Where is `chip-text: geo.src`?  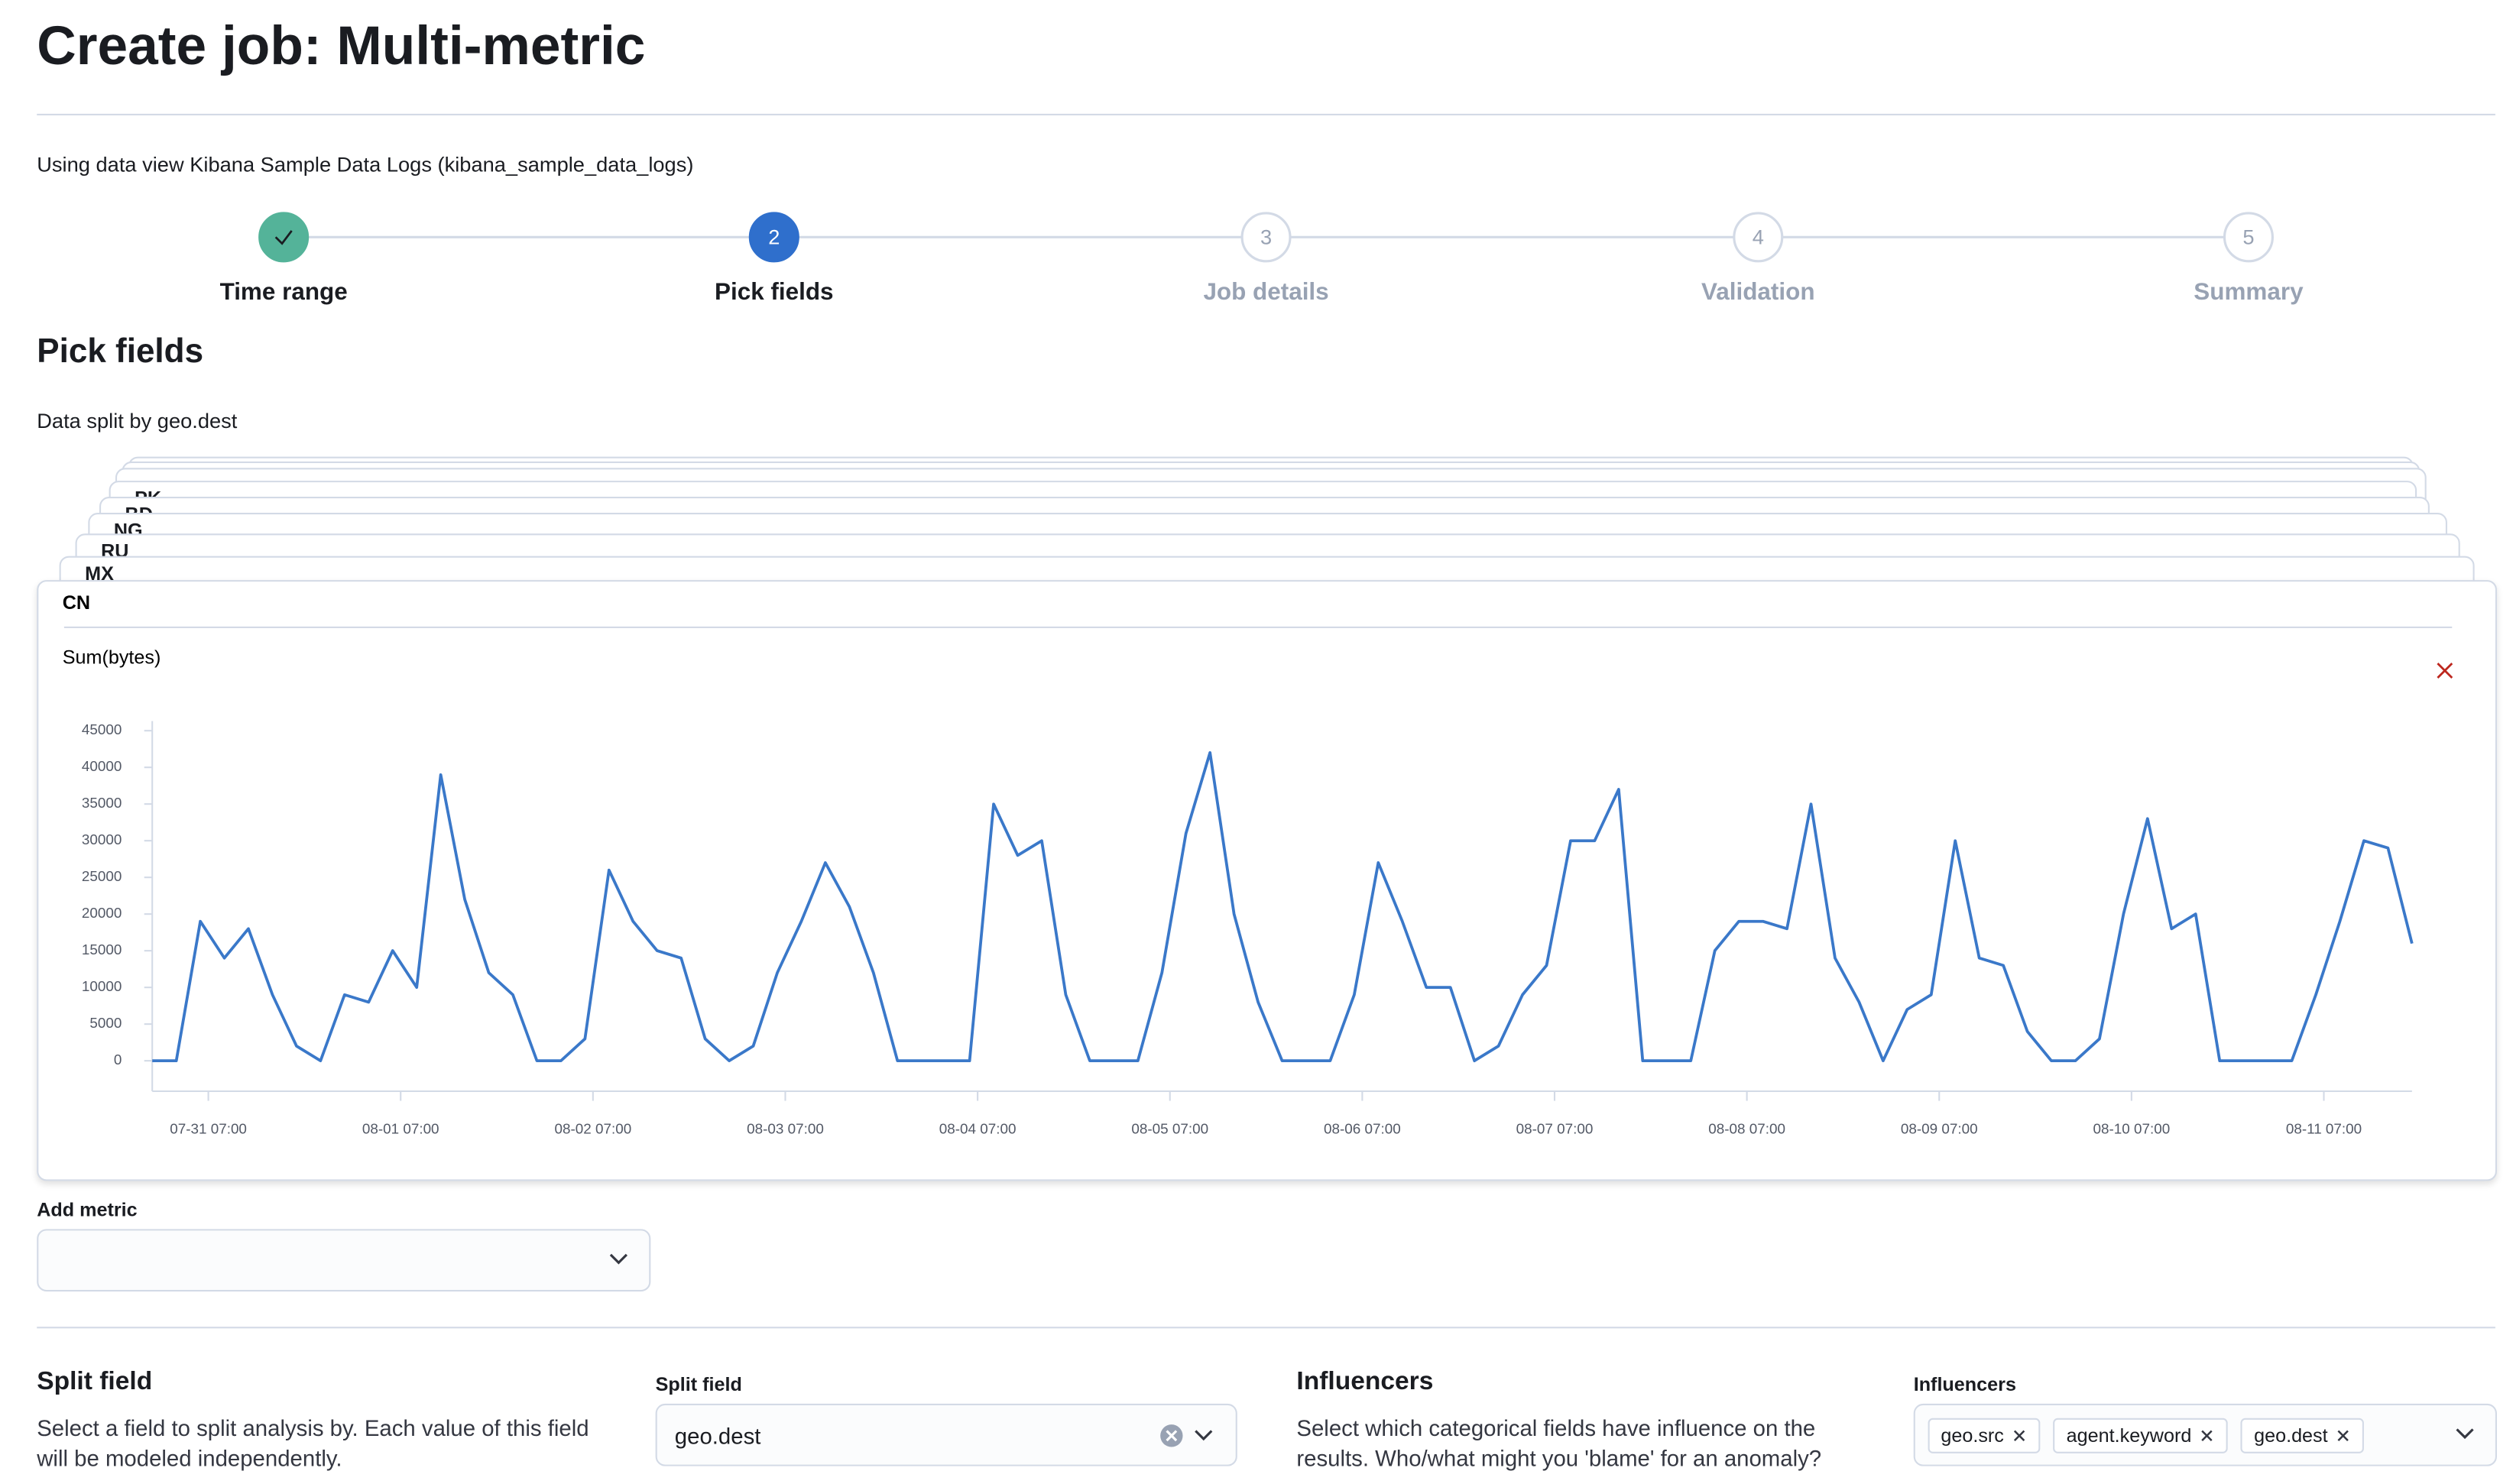
chip-text: geo.src is located at coordinates (1972, 1436).